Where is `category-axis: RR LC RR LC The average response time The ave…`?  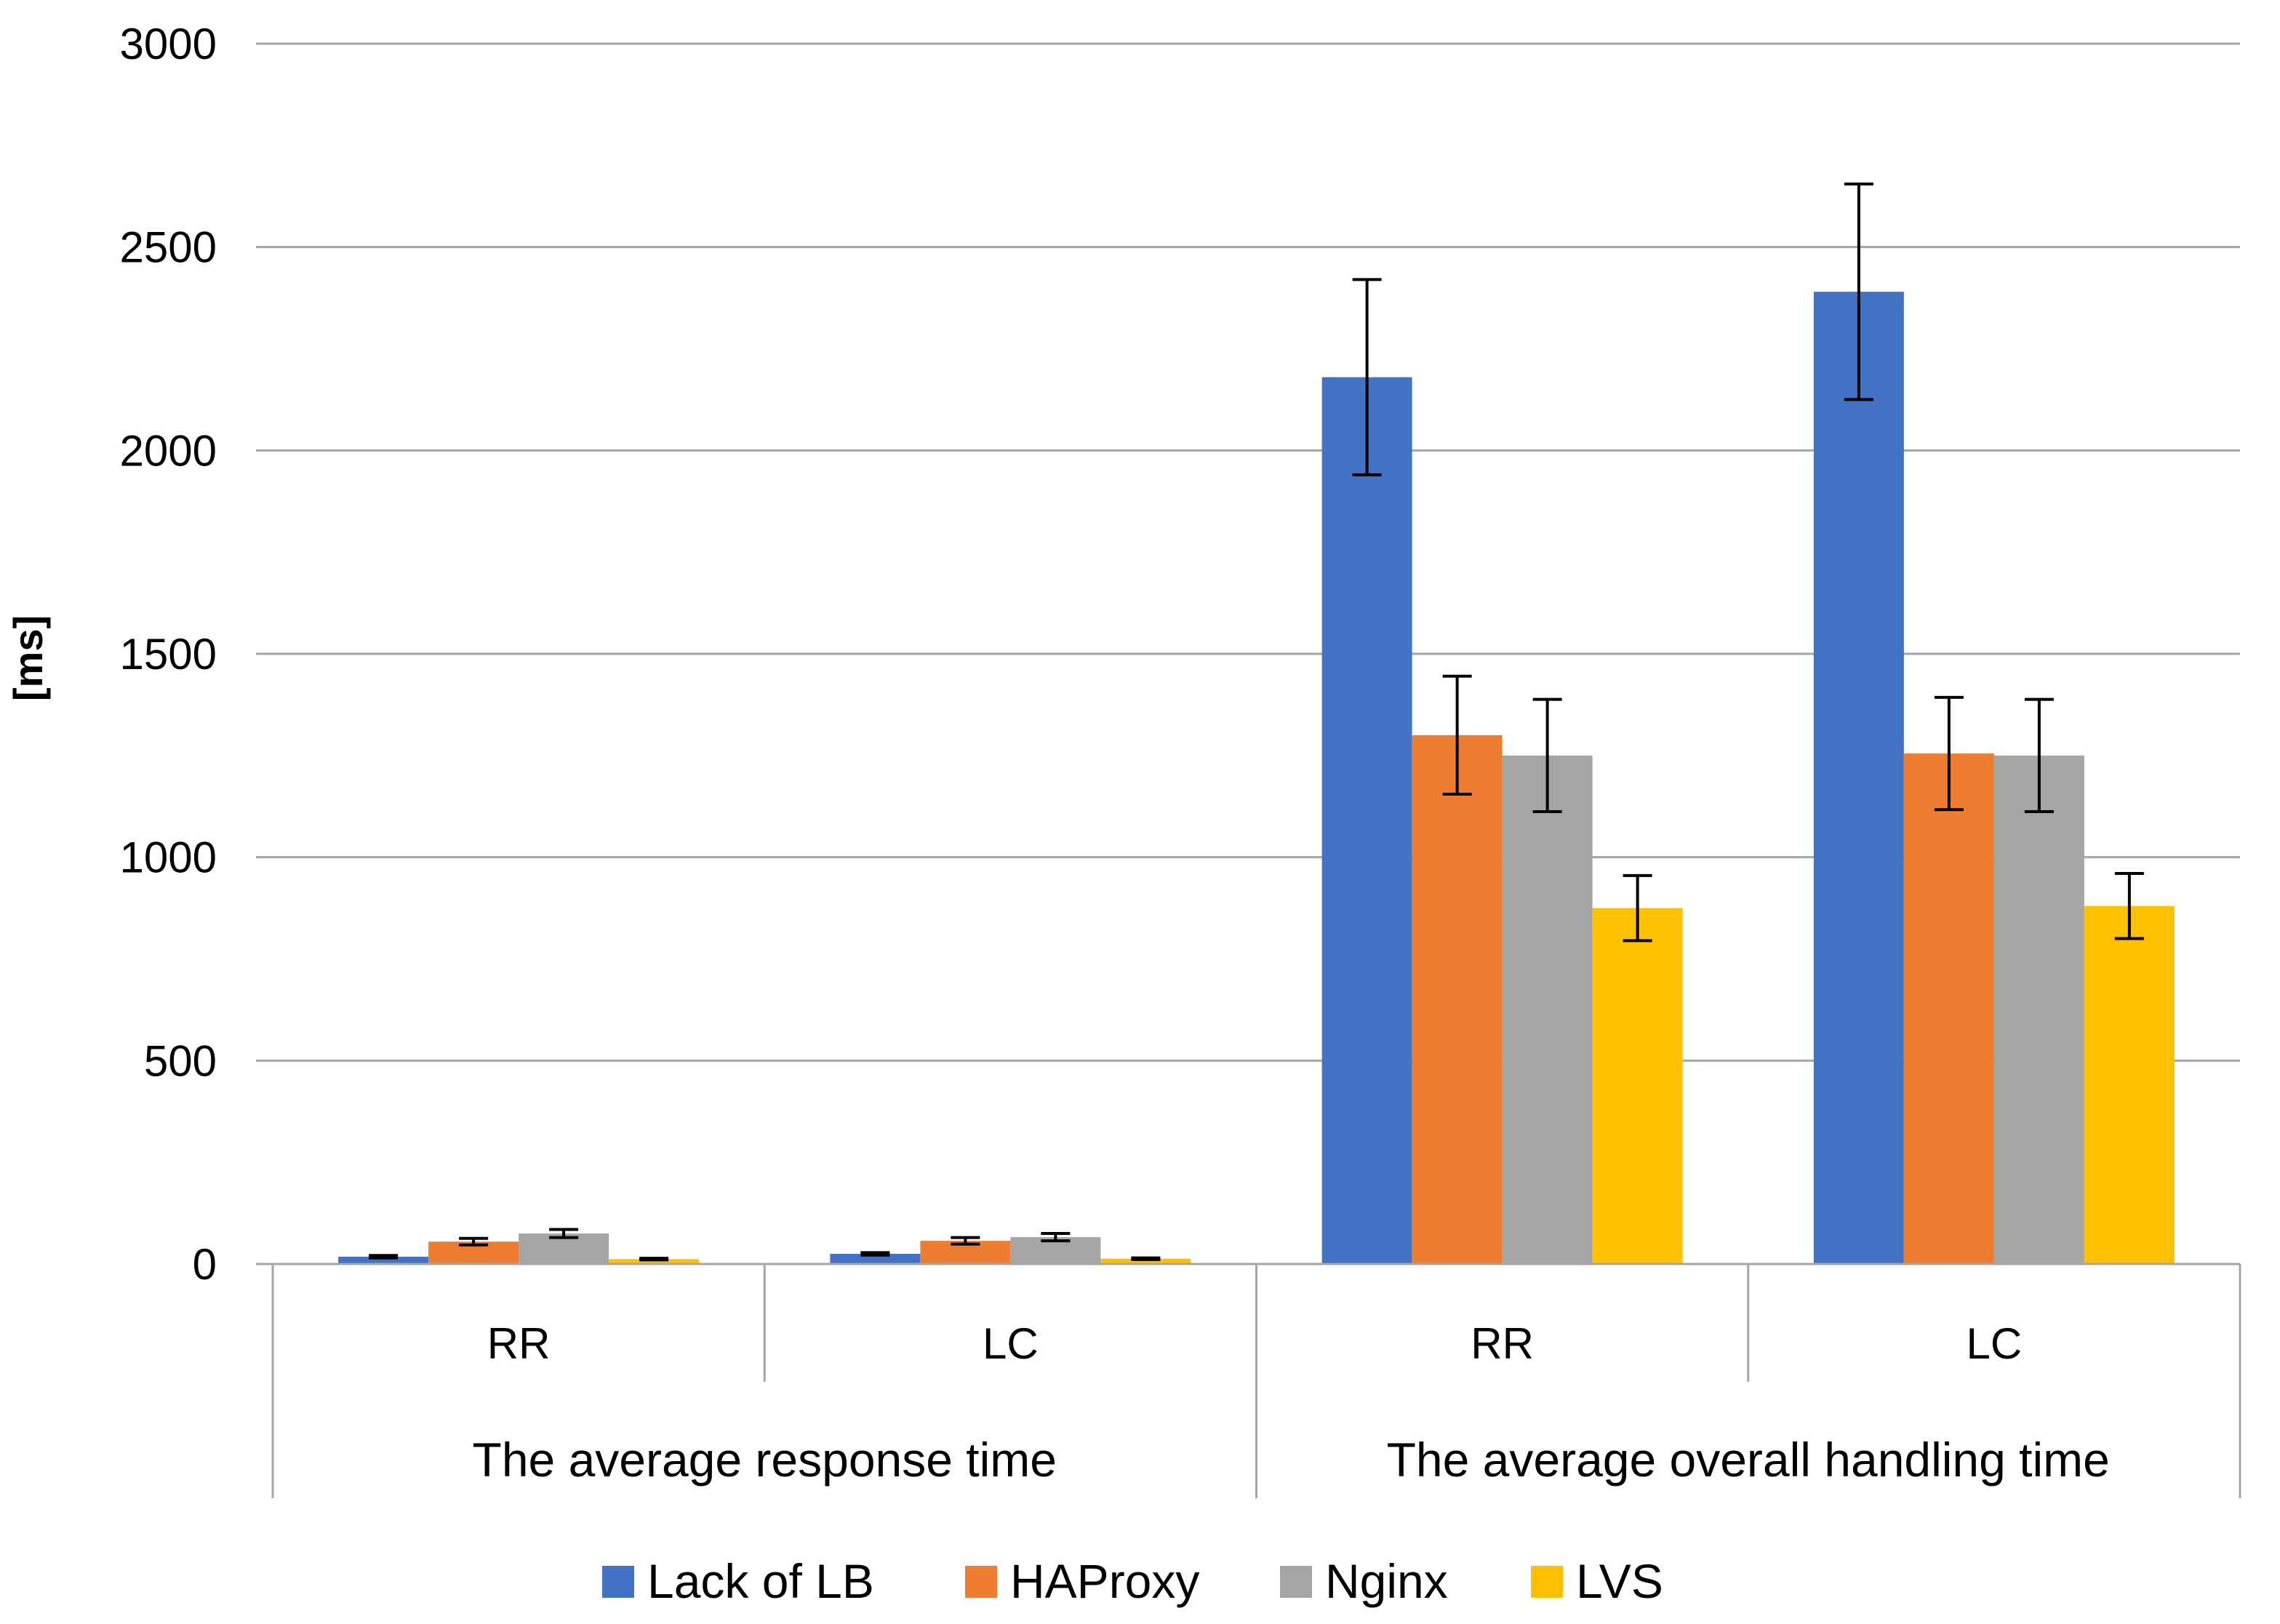
category-axis: RR LC RR LC The average response time The ave… is located at coordinates (1256, 1380).